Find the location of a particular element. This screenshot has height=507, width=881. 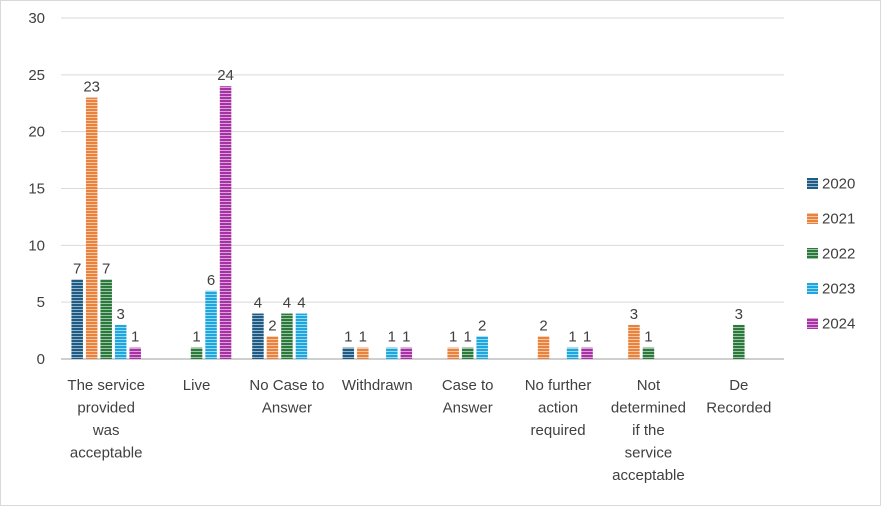

y-tick-label: 10 is located at coordinates (36, 245).